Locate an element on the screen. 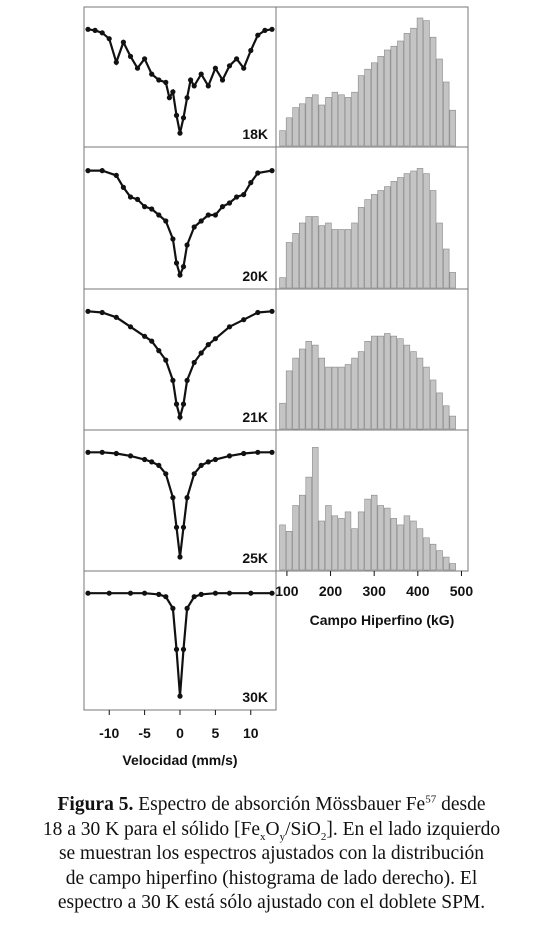 Image resolution: width=543 pixels, height=938 pixels. field-tick-label: 400 is located at coordinates (418, 591).